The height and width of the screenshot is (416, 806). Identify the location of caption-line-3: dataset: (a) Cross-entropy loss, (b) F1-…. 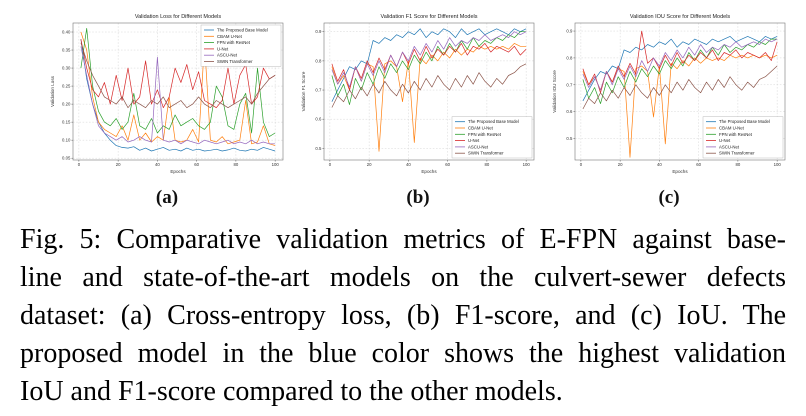
(403, 315).